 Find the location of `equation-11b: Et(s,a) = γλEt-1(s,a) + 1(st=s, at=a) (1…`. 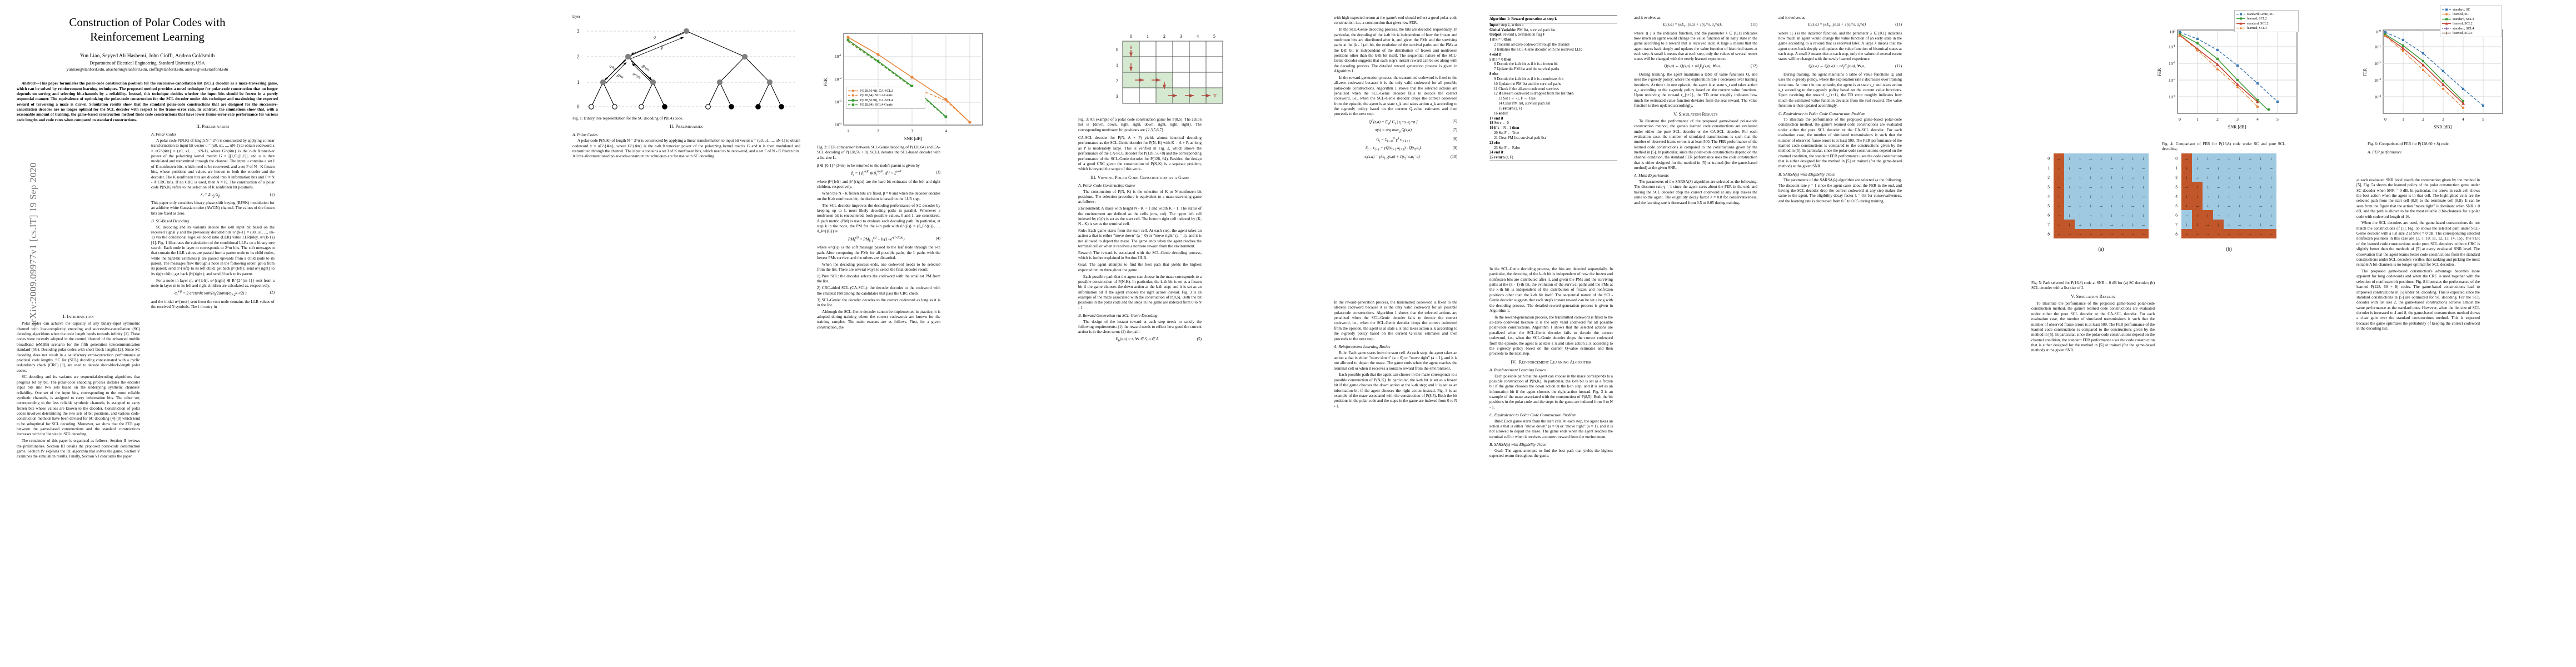

equation-11b: Et(s,a) = γλEt-1(s,a) + 1(st=s, at=a) (1… is located at coordinates (1855, 25).